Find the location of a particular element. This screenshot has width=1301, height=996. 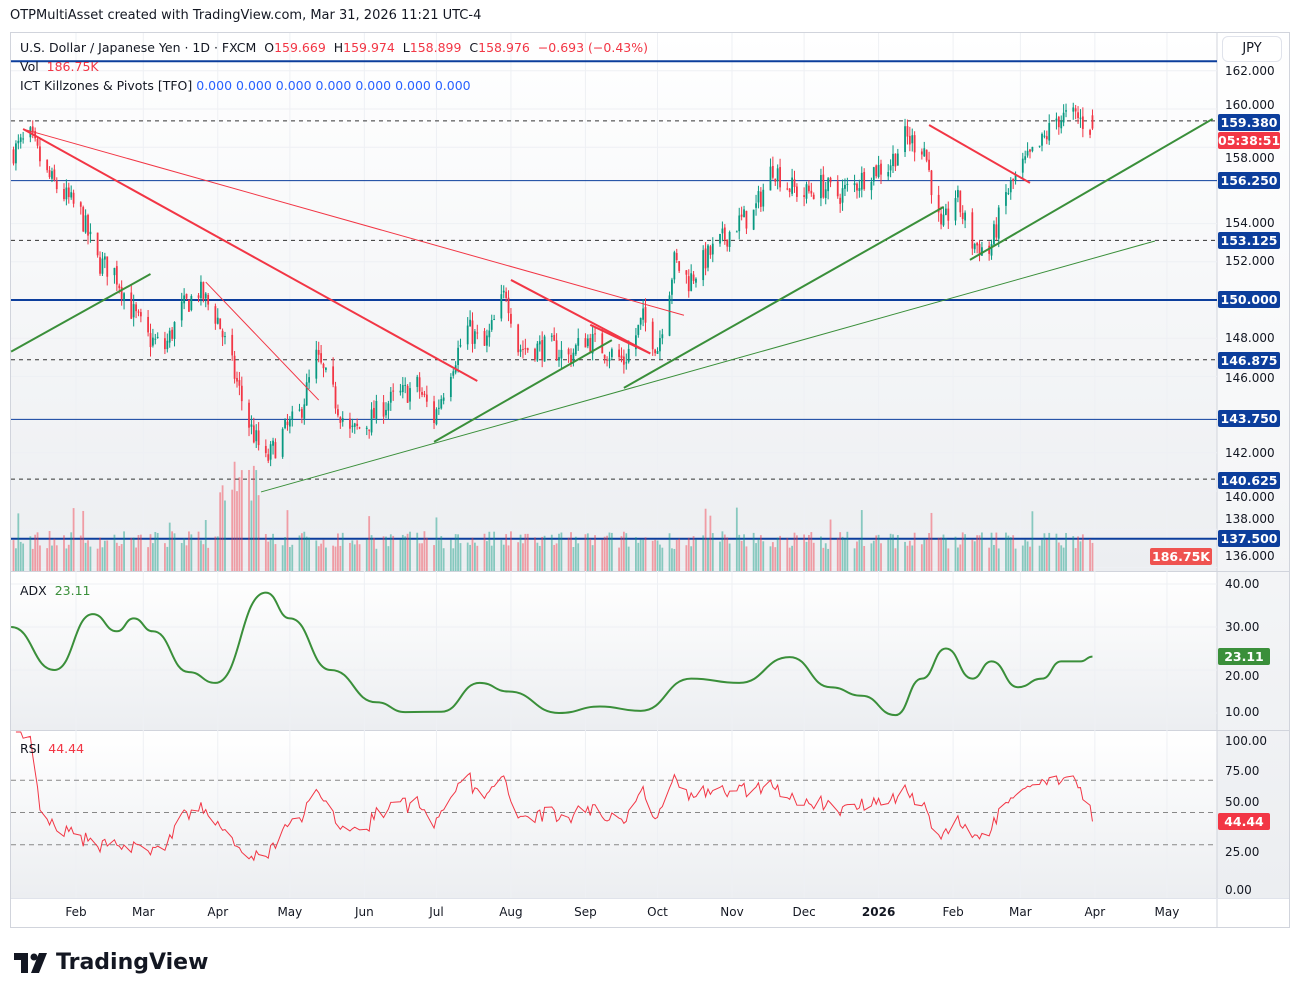

level-price-label: 146.875 is located at coordinates (1249, 360).